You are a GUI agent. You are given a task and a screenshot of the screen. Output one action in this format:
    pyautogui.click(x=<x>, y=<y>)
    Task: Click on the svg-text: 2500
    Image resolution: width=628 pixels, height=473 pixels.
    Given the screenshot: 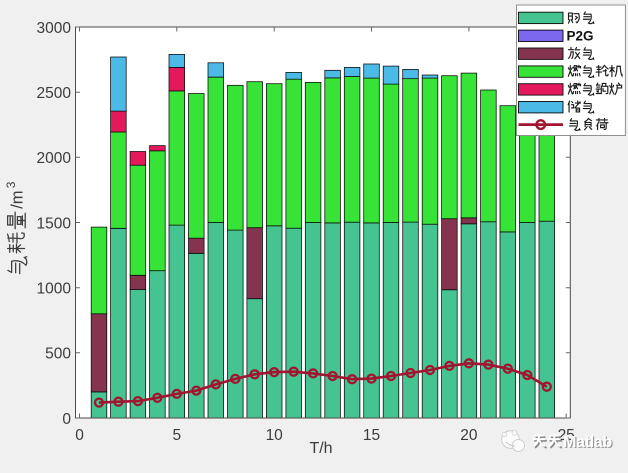 What is the action you would take?
    pyautogui.click(x=54, y=93)
    